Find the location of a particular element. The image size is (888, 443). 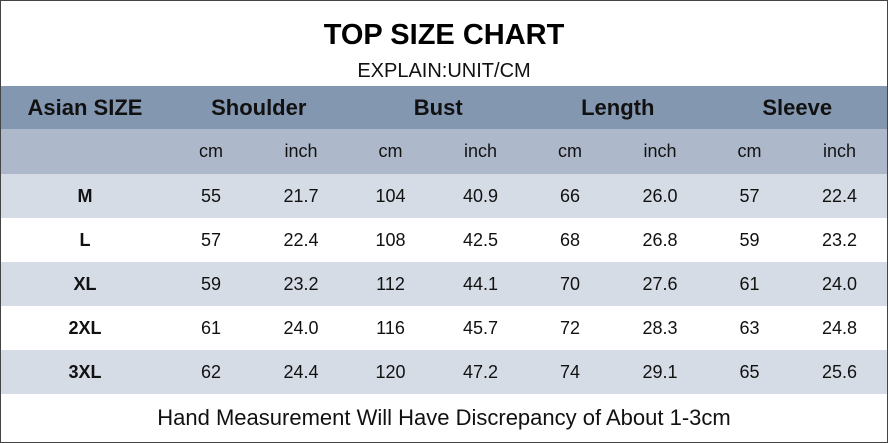

size-label: M is located at coordinates (85, 195).